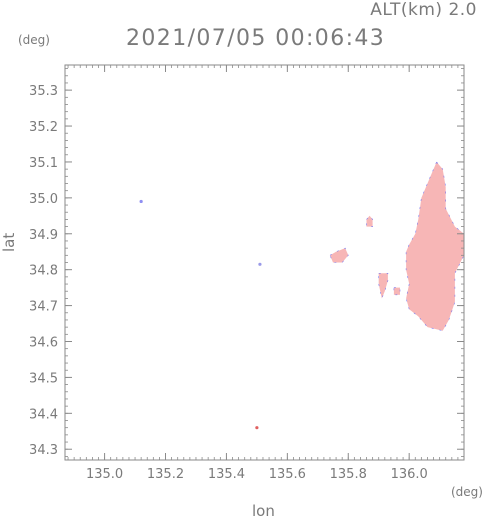 The height and width of the screenshot is (521, 491). I want to click on x-axis-unit: (deg), so click(467, 492).